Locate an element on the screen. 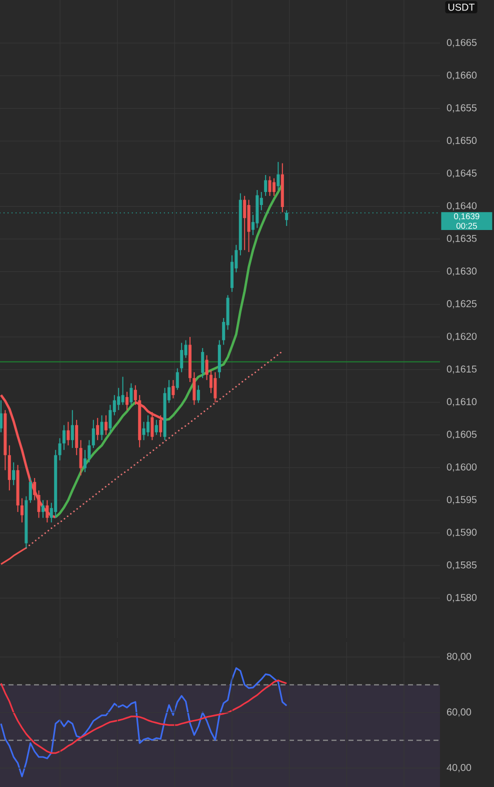  ref-line-label: 0,1639 is located at coordinates (467, 216).